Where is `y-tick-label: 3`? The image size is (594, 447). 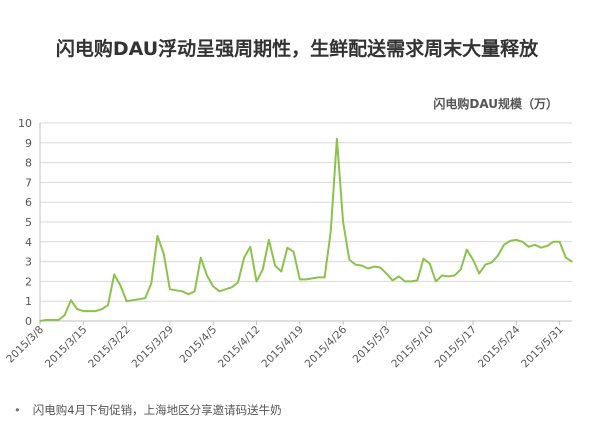
y-tick-label: 3 is located at coordinates (28, 262).